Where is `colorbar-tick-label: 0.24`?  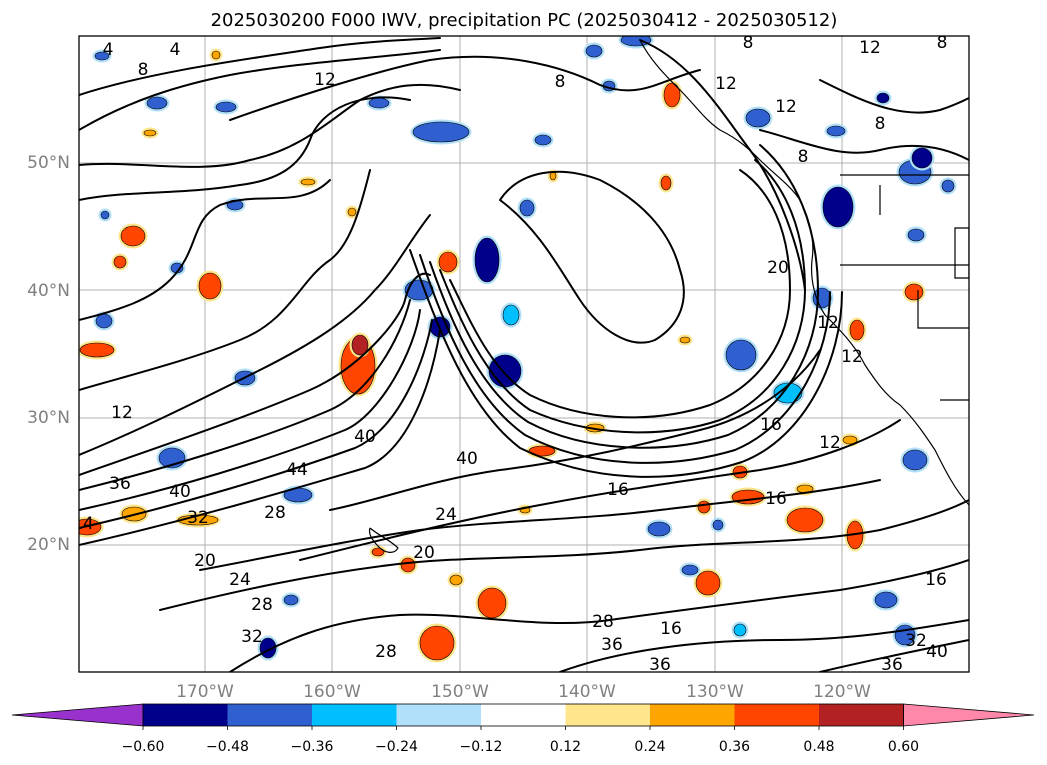 colorbar-tick-label: 0.24 is located at coordinates (649, 747).